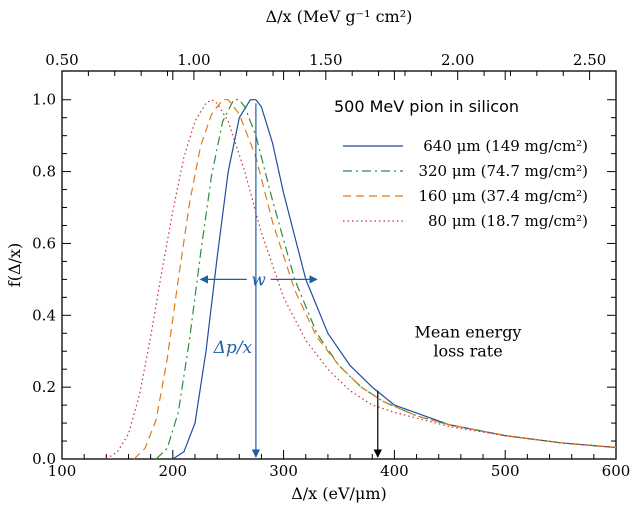 The image size is (634, 509). What do you see at coordinates (283, 471) in the screenshot?
I see `x-tick-label: 300` at bounding box center [283, 471].